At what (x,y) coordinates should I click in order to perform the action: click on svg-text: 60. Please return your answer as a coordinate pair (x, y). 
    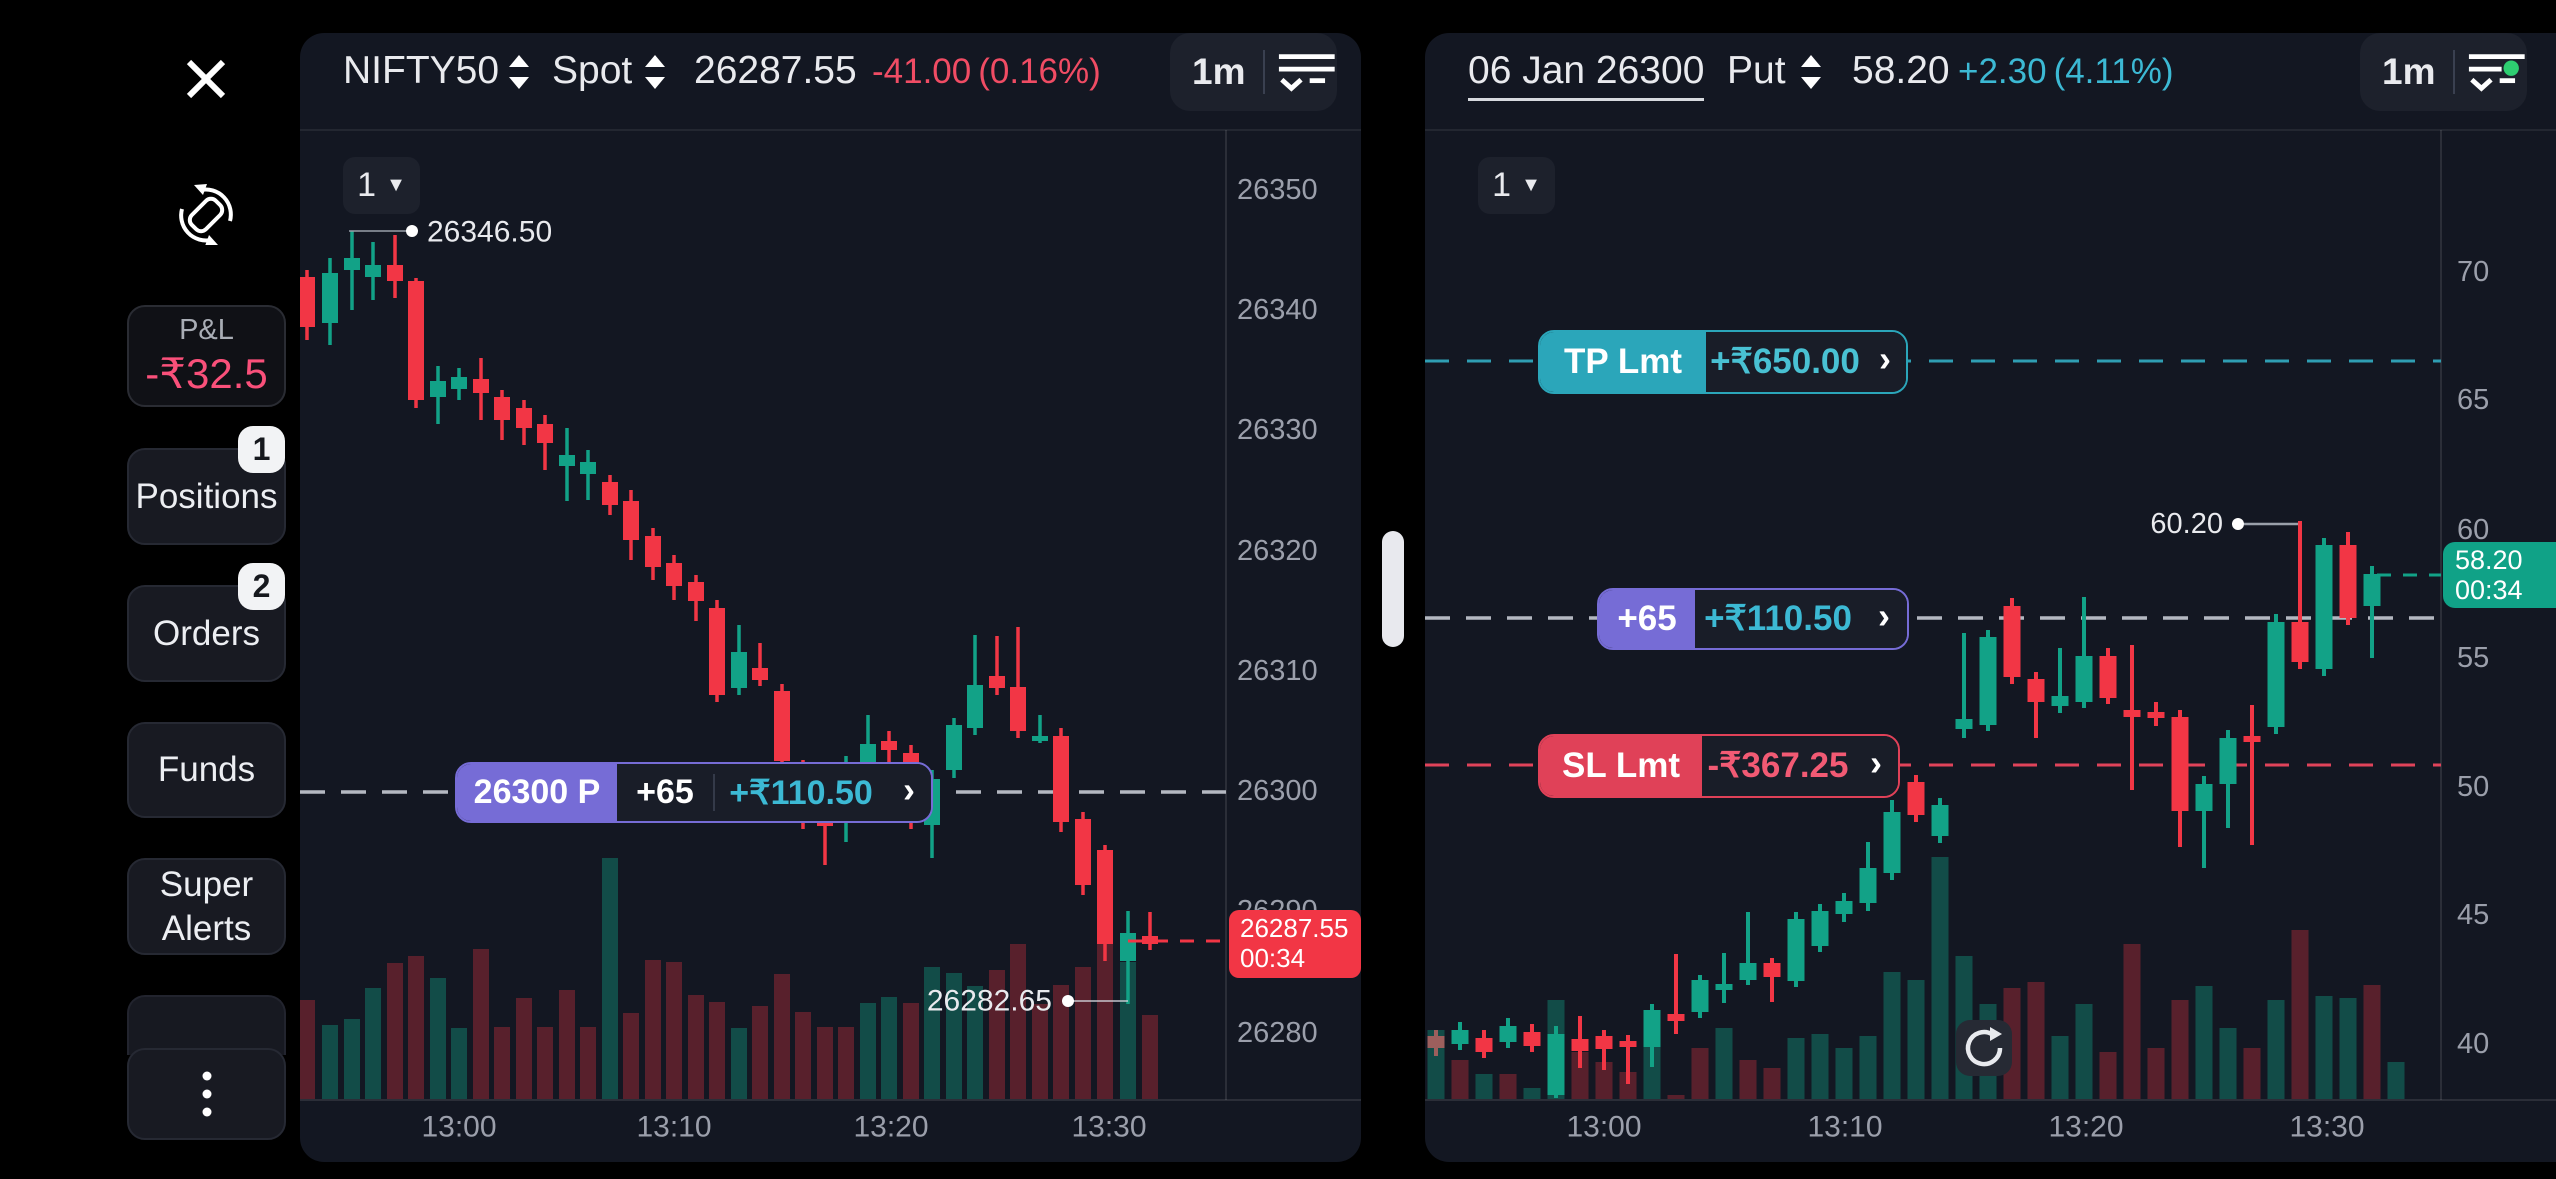
    Looking at the image, I should click on (2473, 530).